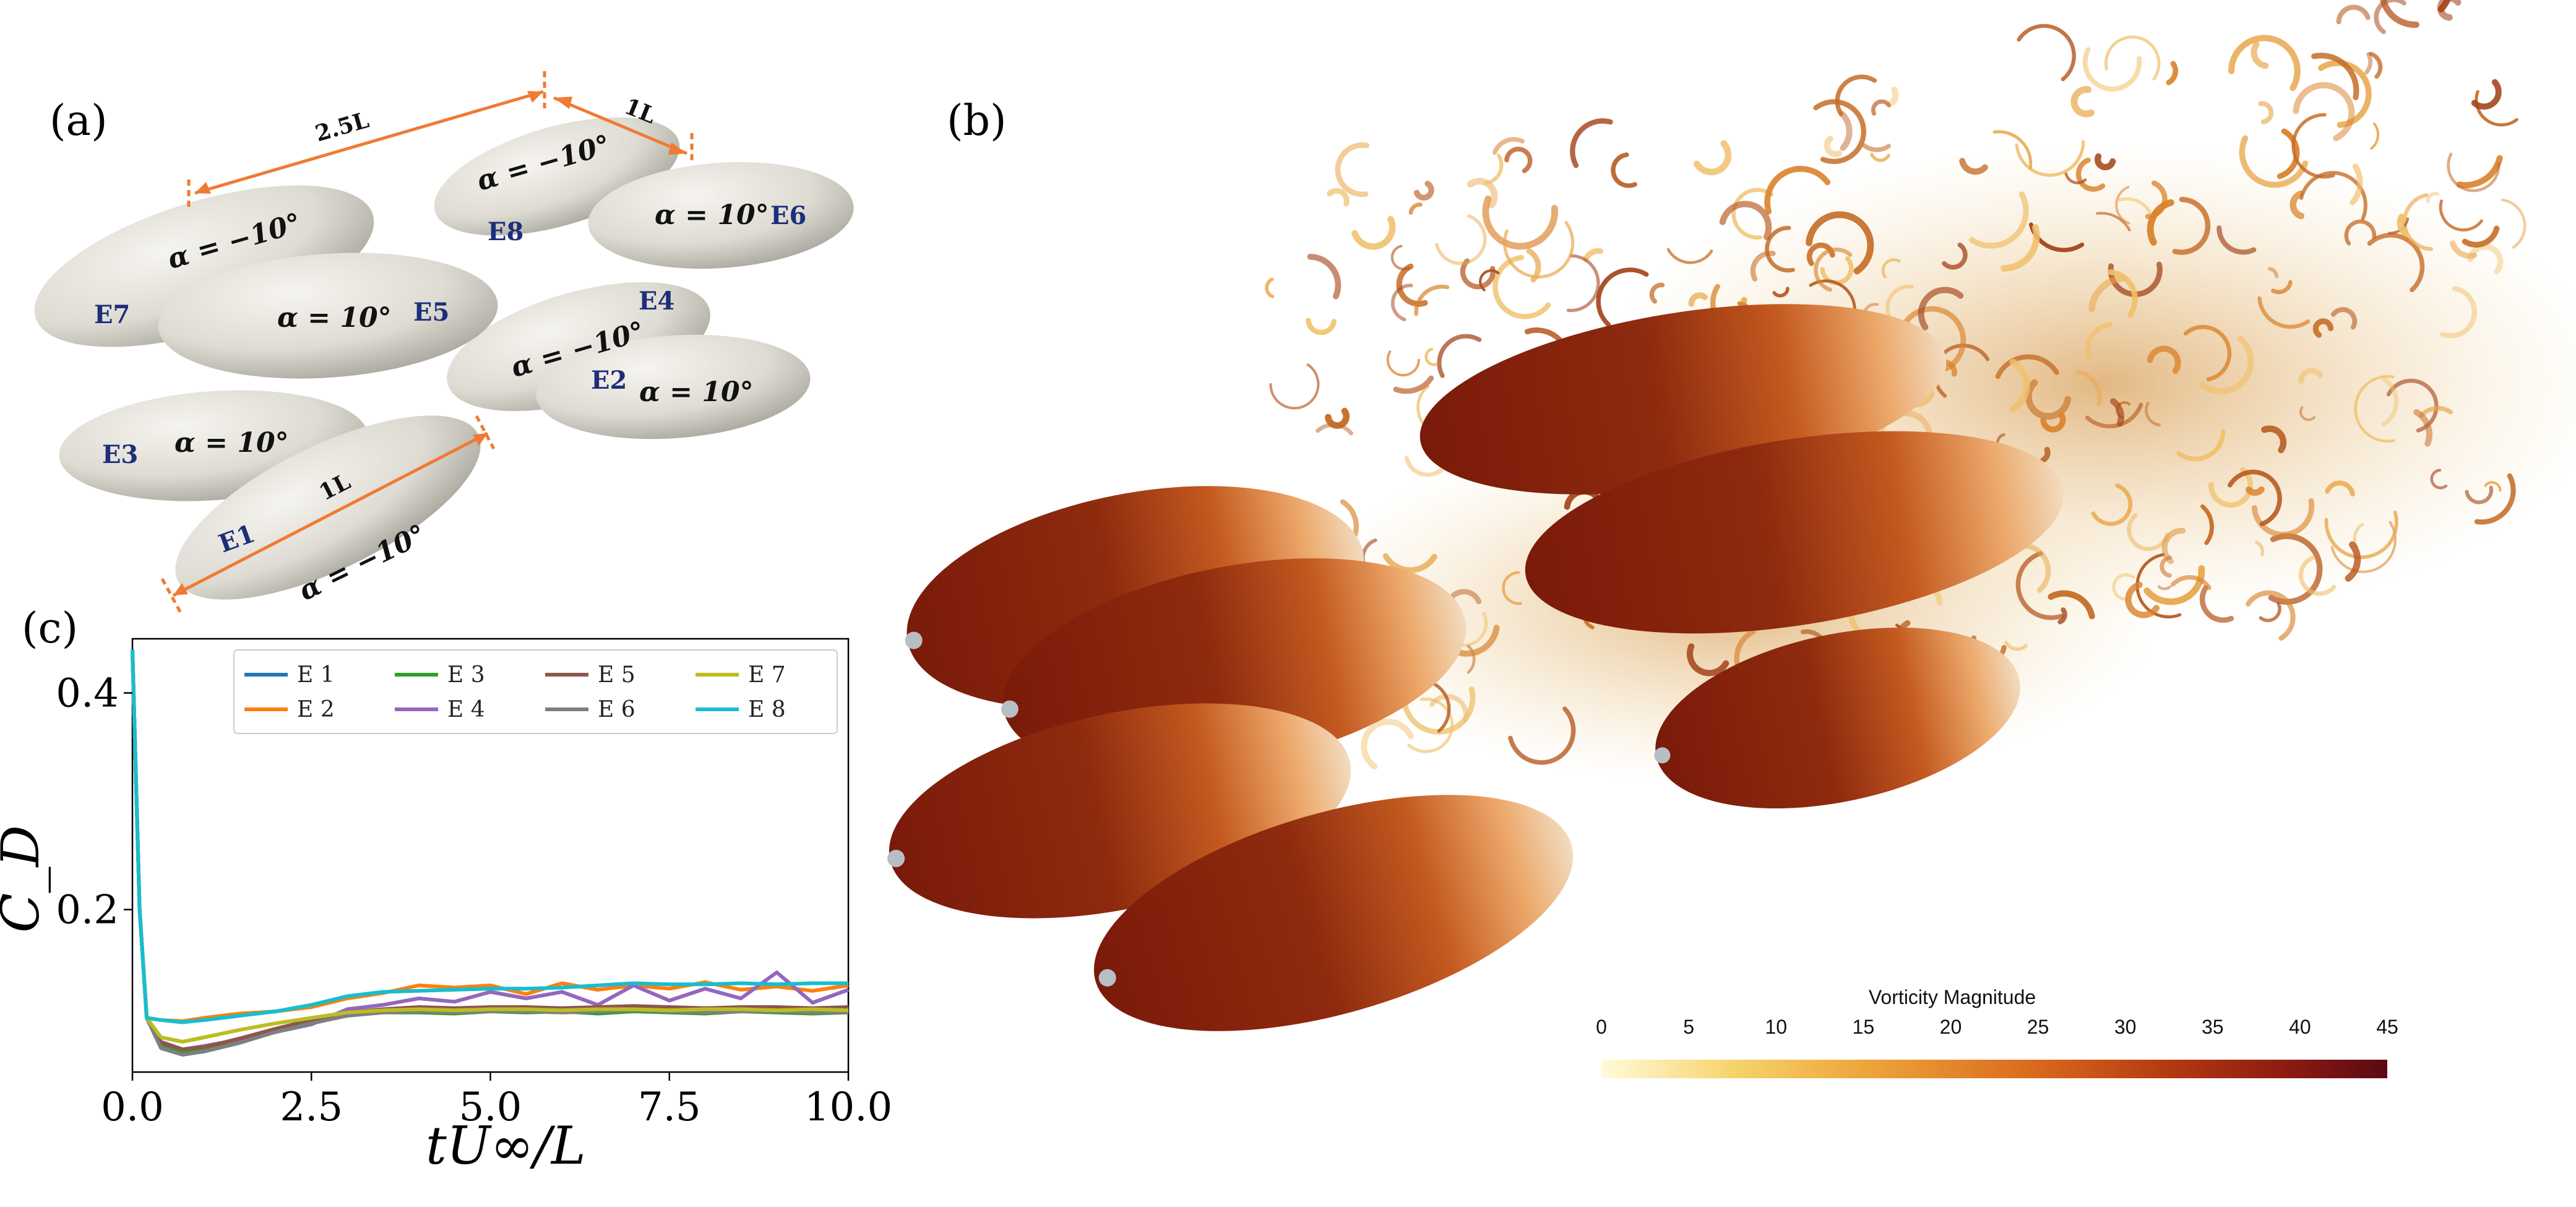 The width and height of the screenshot is (2576, 1207). Describe the element at coordinates (515, 692) in the screenshot. I see `legend: E 1 E 2 E 3 E 4 E 5 E 6 E 7 E 8` at that location.